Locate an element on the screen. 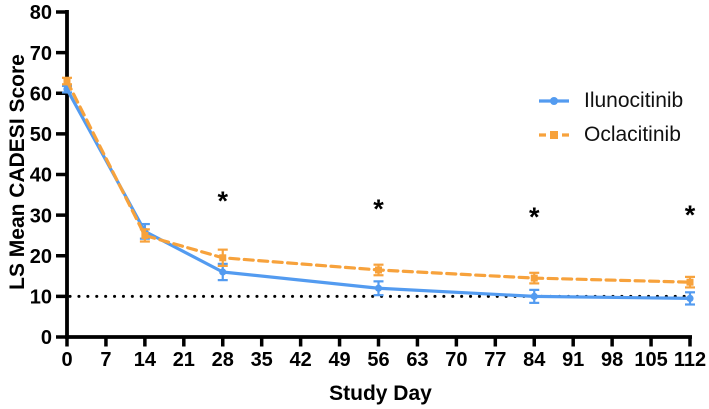 The height and width of the screenshot is (409, 709). x-tick-label: 7 is located at coordinates (105, 360).